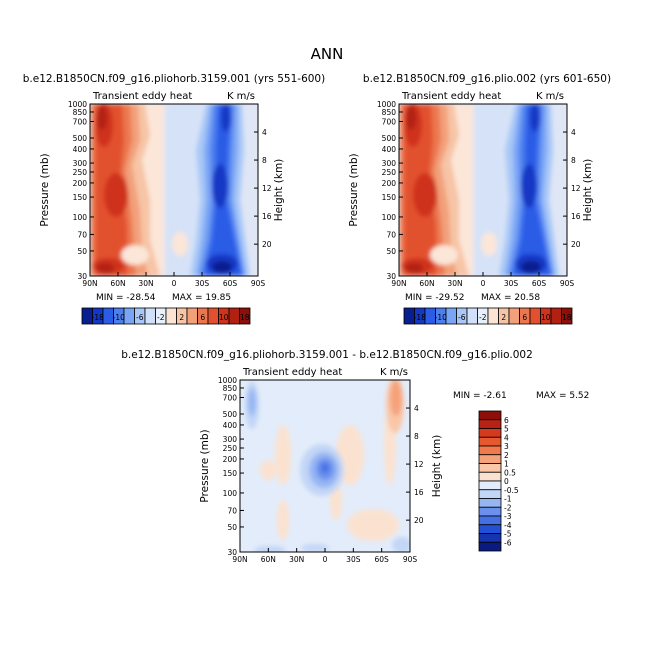 This screenshot has height=654, width=654. I want to click on height-tick-label: 20, so click(419, 520).